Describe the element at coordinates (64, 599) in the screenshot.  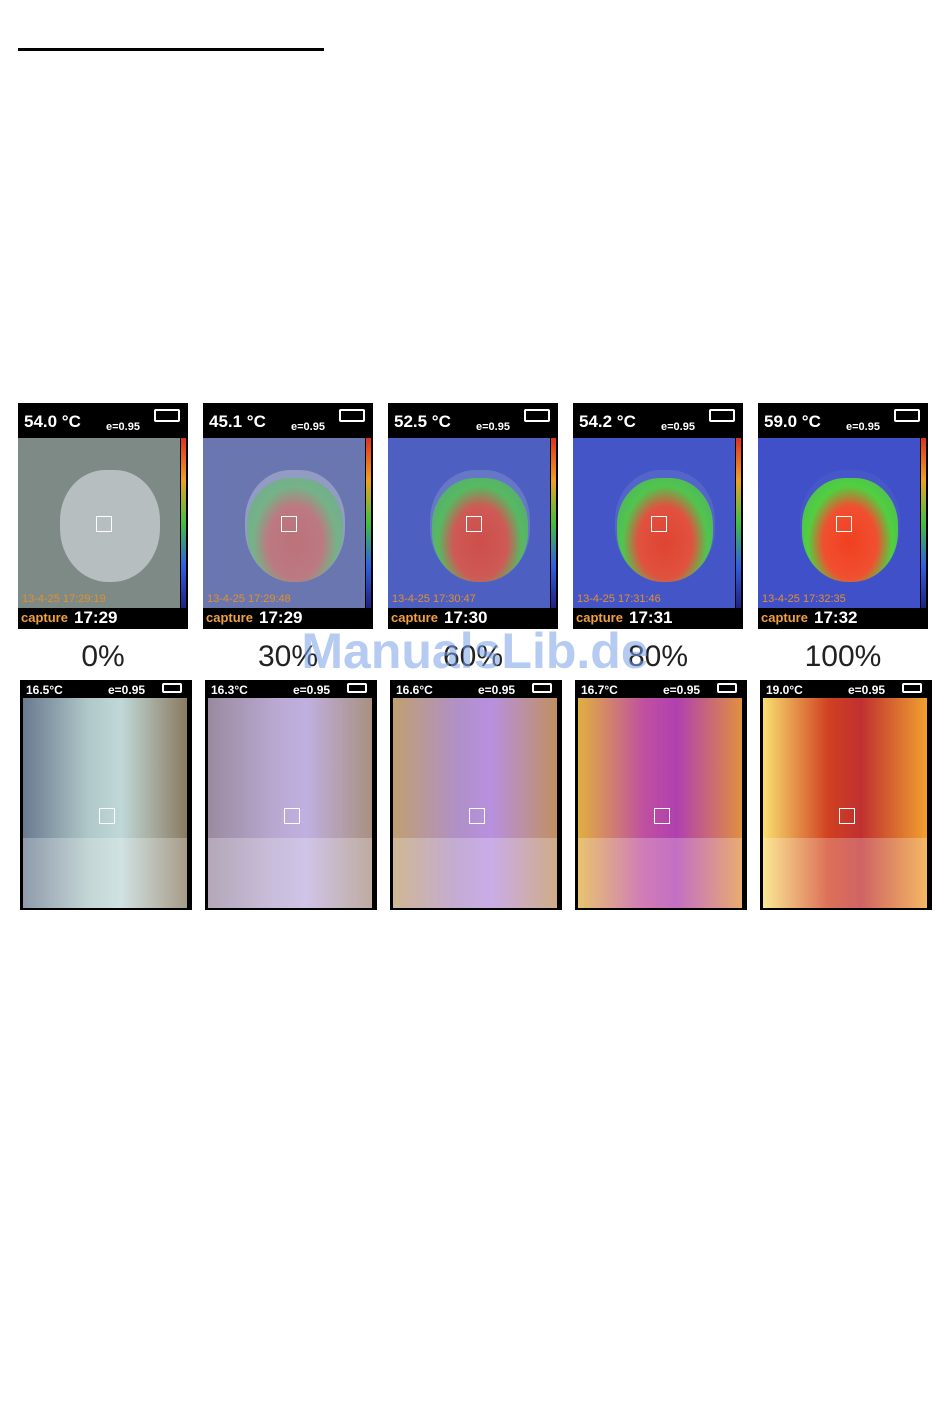
I see `timestamp: 13-4-25 17:29:19` at that location.